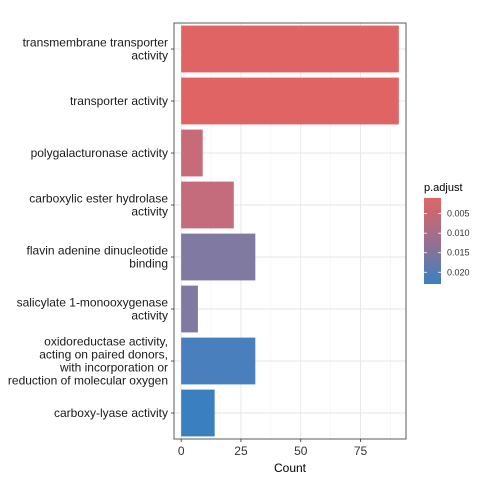 The image size is (480, 480). I want to click on category-label: polygalacturonase activity, so click(99, 153).